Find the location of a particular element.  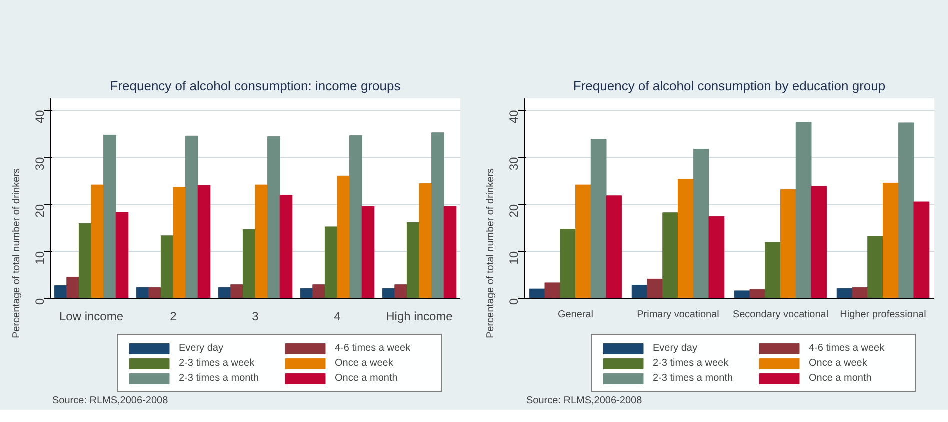

x-tick-label: High income is located at coordinates (420, 317).